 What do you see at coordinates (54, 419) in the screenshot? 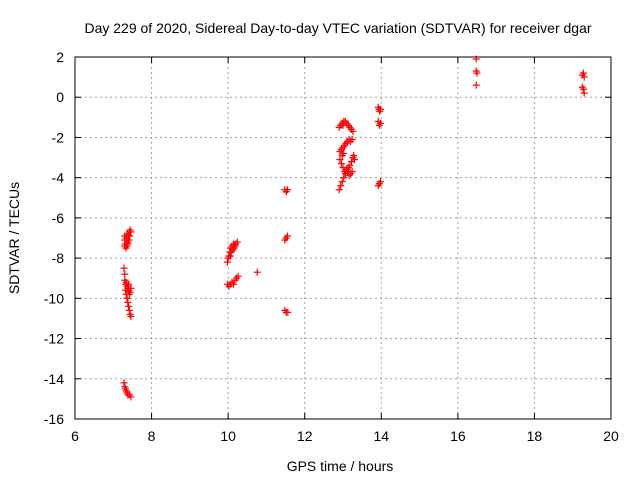
I see `y-tick-label: -16` at bounding box center [54, 419].